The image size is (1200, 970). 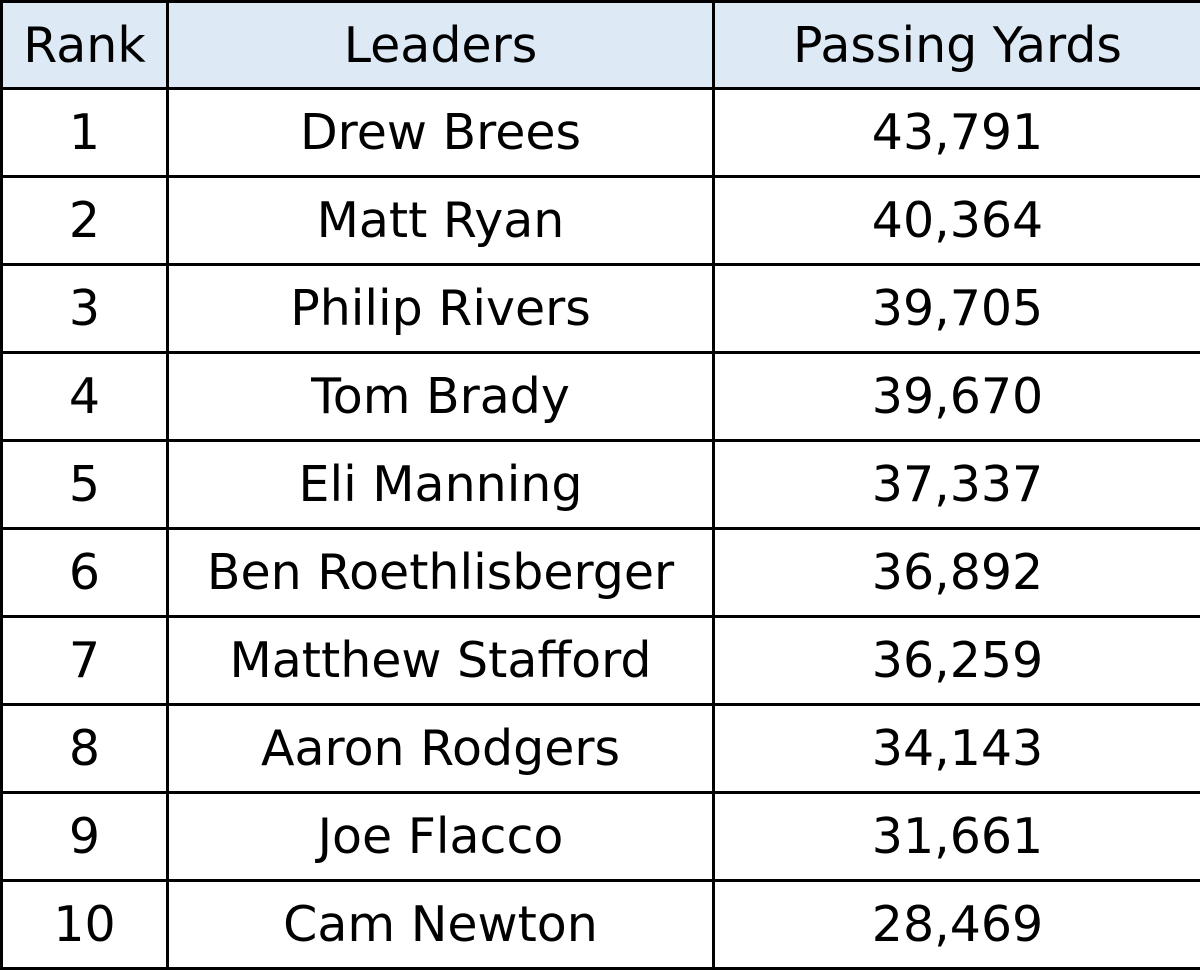 What do you see at coordinates (440, 132) in the screenshot?
I see `leader-name-cell: Drew Brees` at bounding box center [440, 132].